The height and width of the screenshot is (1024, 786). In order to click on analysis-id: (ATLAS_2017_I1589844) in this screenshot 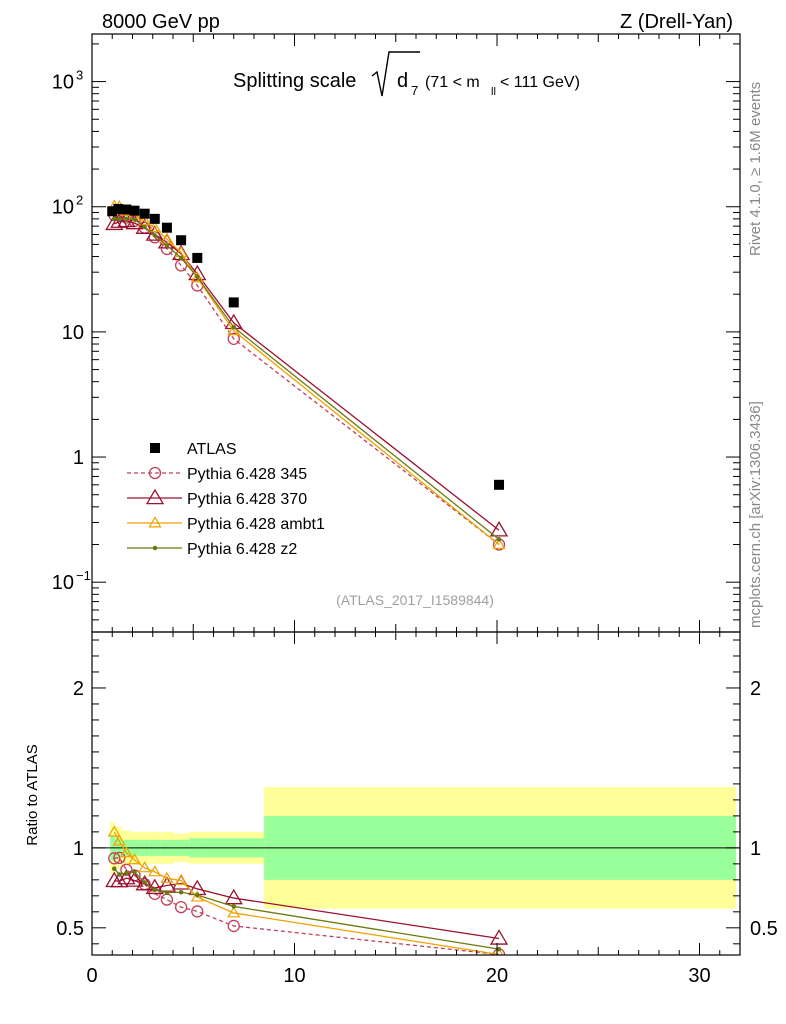, I will do `click(415, 600)`.